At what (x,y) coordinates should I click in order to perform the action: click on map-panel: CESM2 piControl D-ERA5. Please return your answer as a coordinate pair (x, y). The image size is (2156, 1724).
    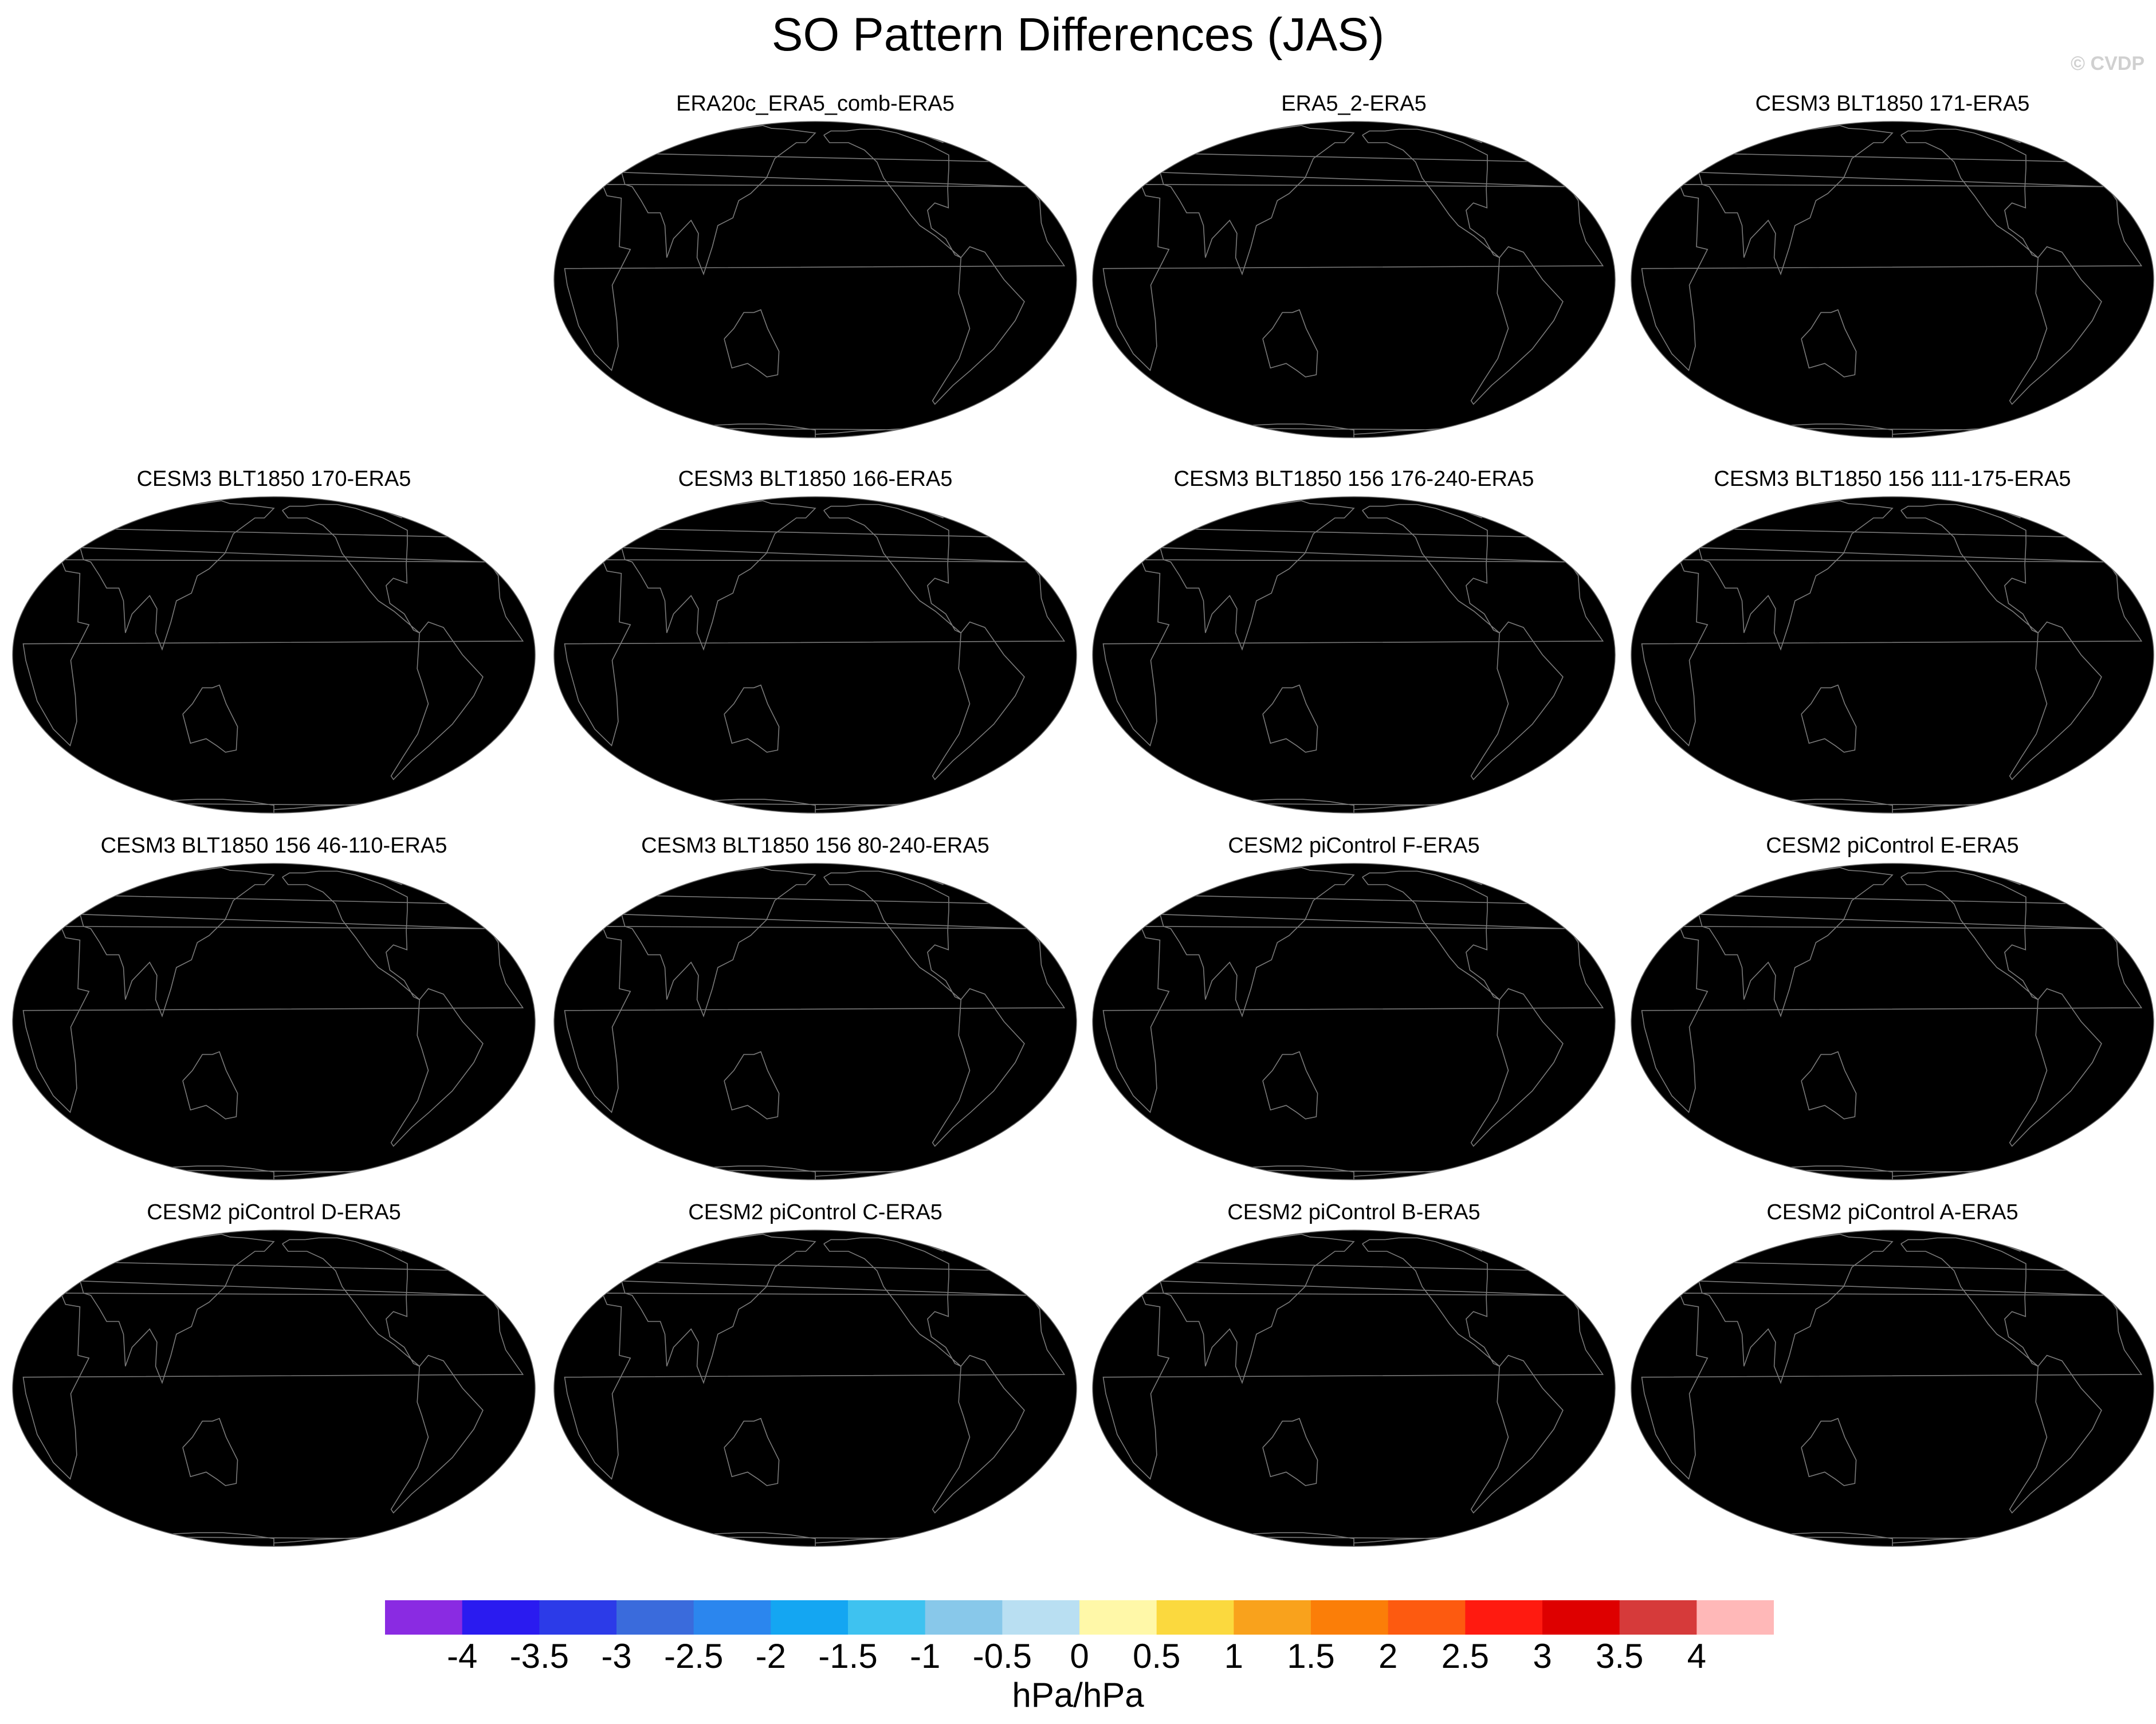
    Looking at the image, I should click on (273, 1384).